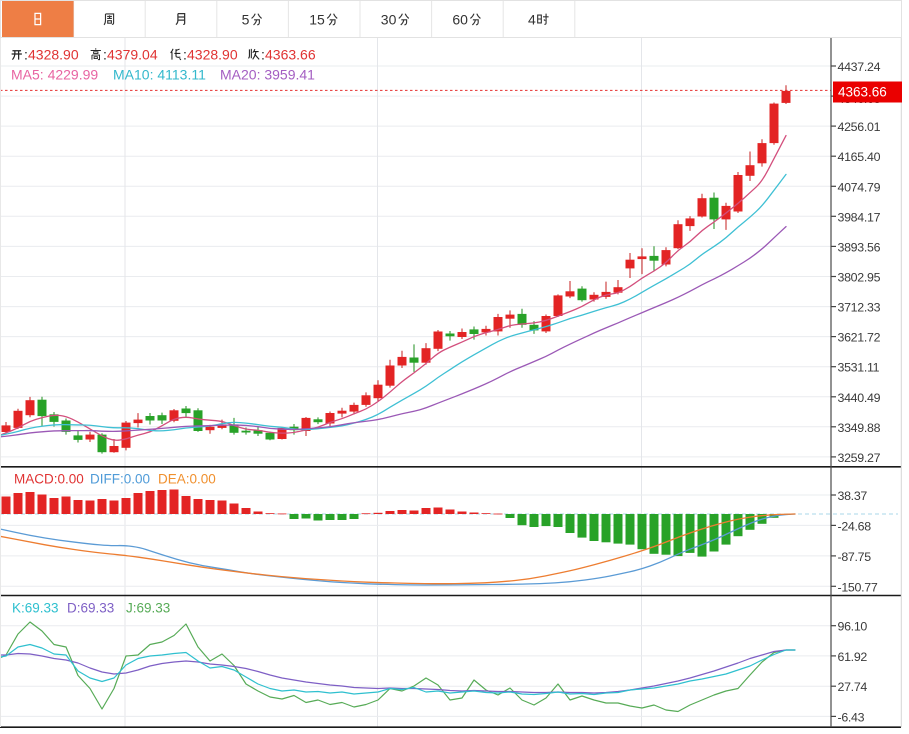 This screenshot has height=734, width=909. I want to click on svg-text: 3531.11, so click(859, 368).